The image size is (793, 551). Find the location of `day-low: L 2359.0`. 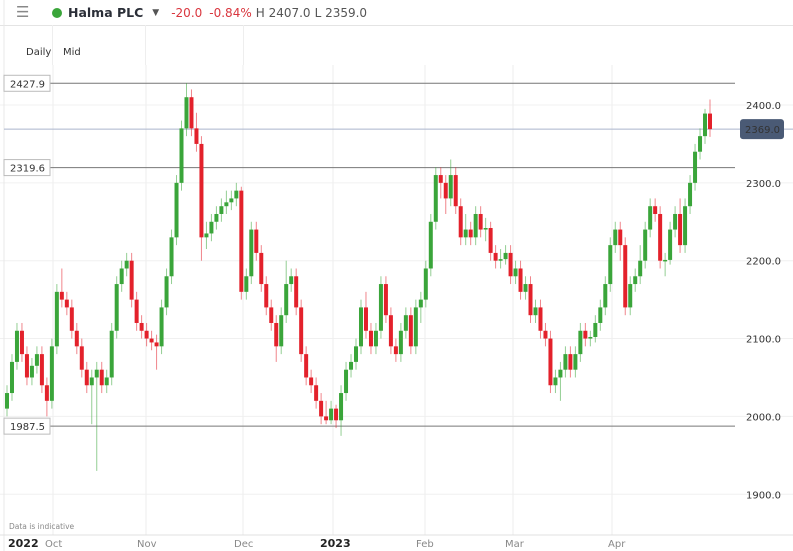

day-low: L 2359.0 is located at coordinates (341, 12).